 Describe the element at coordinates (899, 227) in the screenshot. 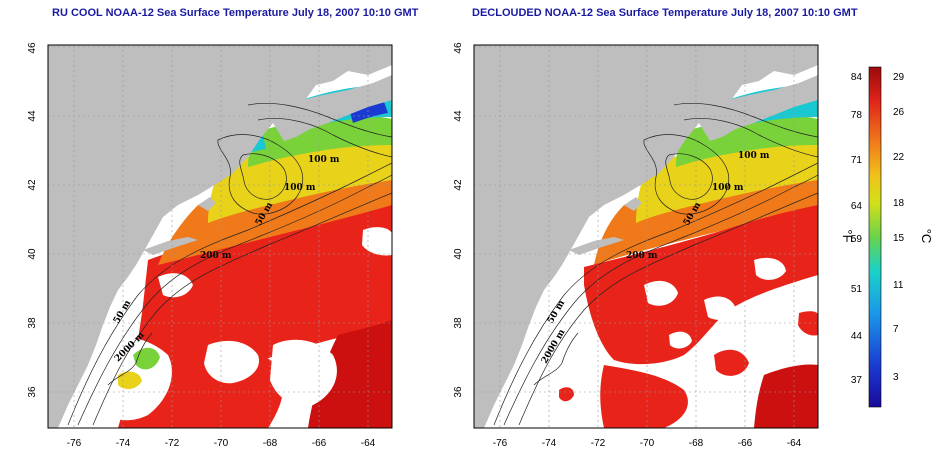

I see `celsius-ticks: 29 26 22 18 15 11 7 3` at that location.